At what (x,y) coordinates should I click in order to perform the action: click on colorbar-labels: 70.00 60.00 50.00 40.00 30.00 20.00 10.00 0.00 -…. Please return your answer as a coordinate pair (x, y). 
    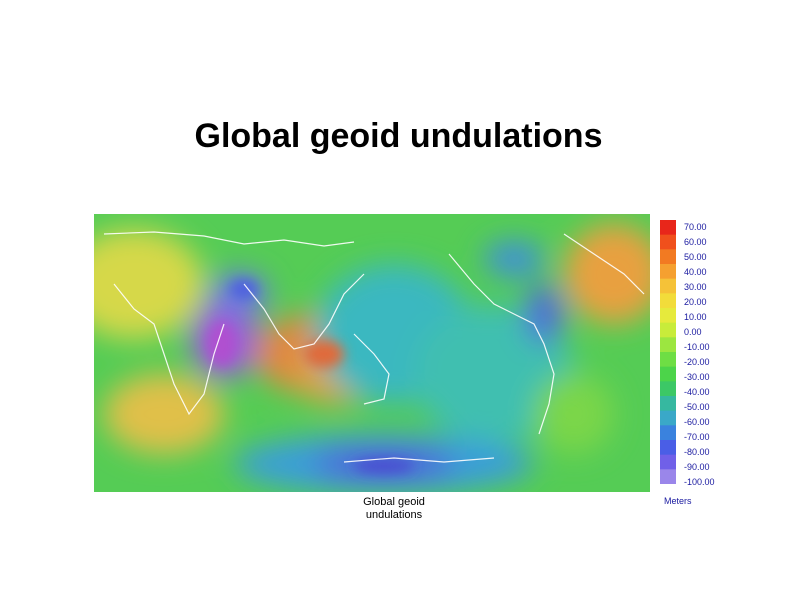
    Looking at the image, I should click on (724, 357).